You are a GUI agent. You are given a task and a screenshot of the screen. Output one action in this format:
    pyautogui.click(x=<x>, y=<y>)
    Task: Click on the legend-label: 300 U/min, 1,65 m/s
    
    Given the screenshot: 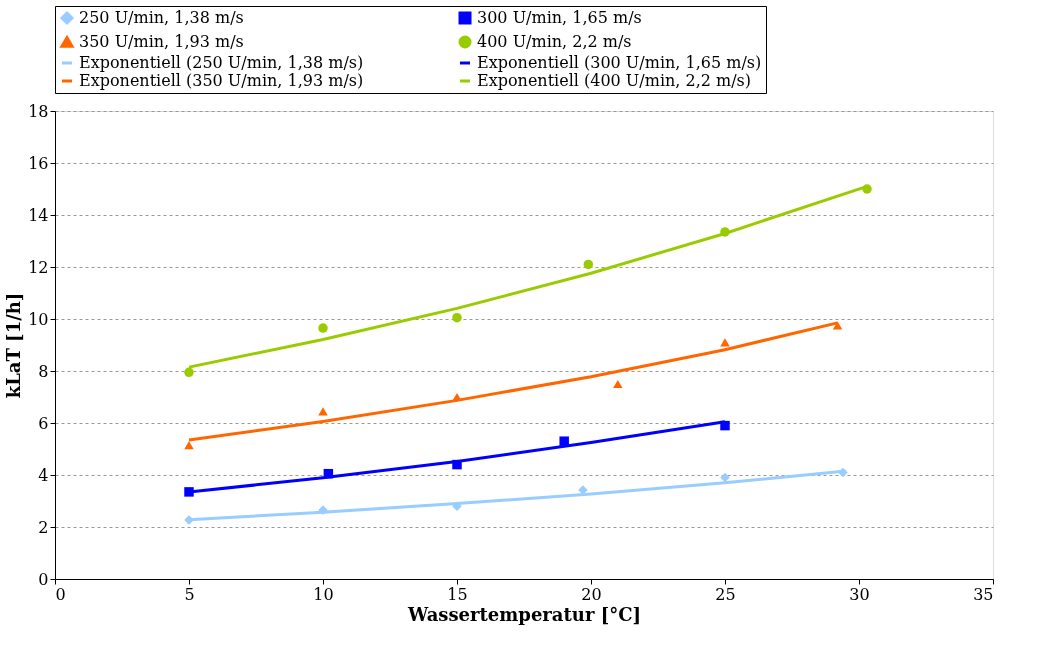 What is the action you would take?
    pyautogui.click(x=559, y=17)
    